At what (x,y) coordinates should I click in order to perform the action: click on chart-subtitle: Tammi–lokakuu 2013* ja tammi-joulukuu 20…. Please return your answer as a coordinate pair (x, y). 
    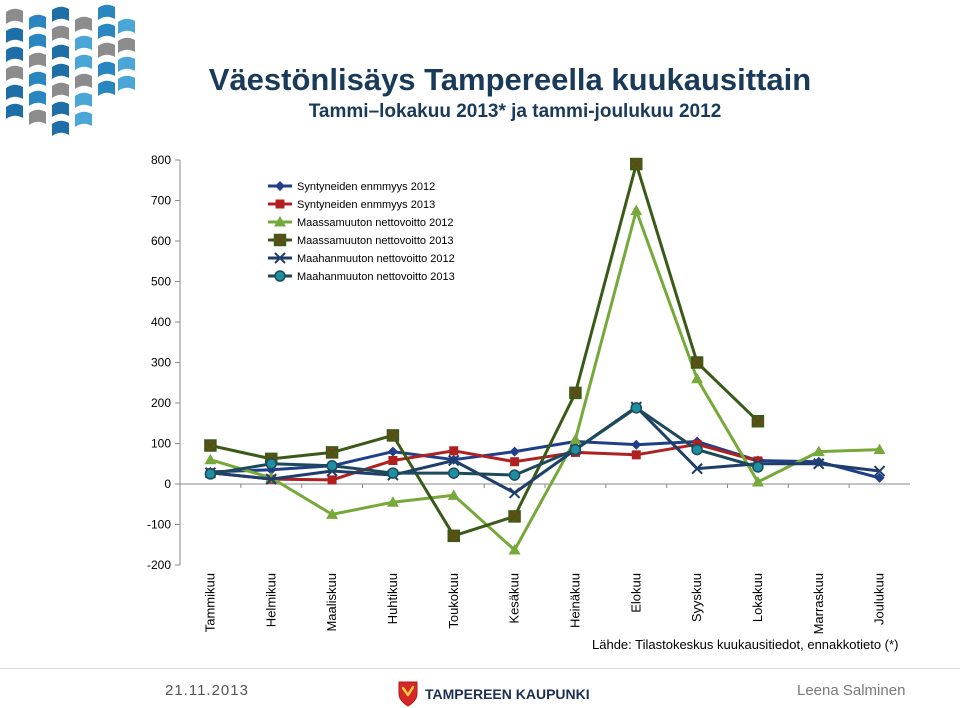
    Looking at the image, I should click on (515, 111).